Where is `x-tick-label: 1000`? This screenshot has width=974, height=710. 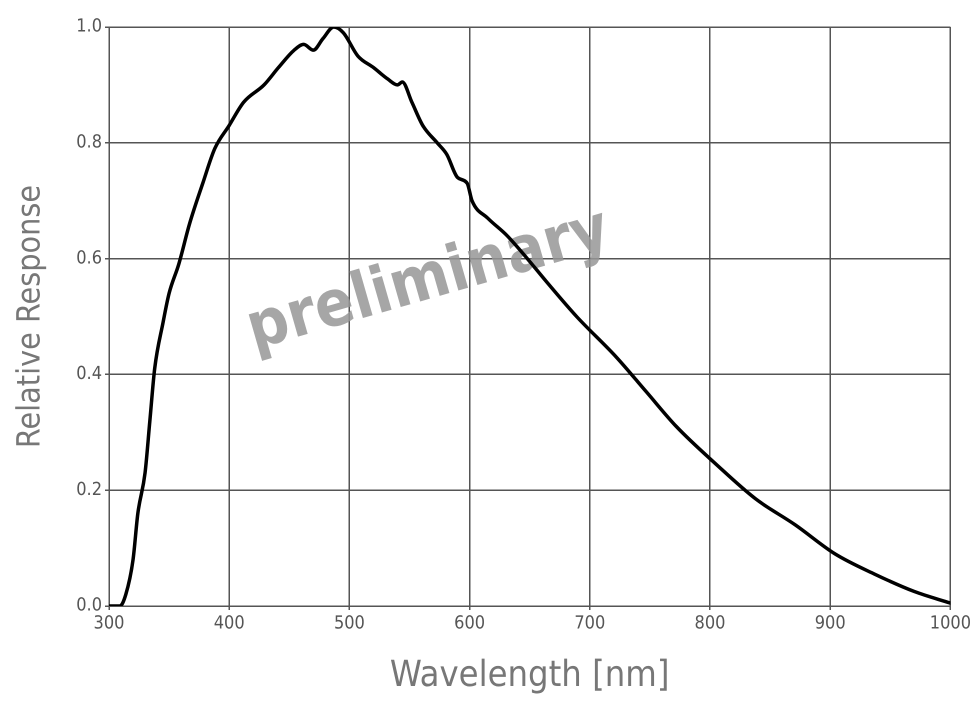 x-tick-label: 1000 is located at coordinates (950, 623).